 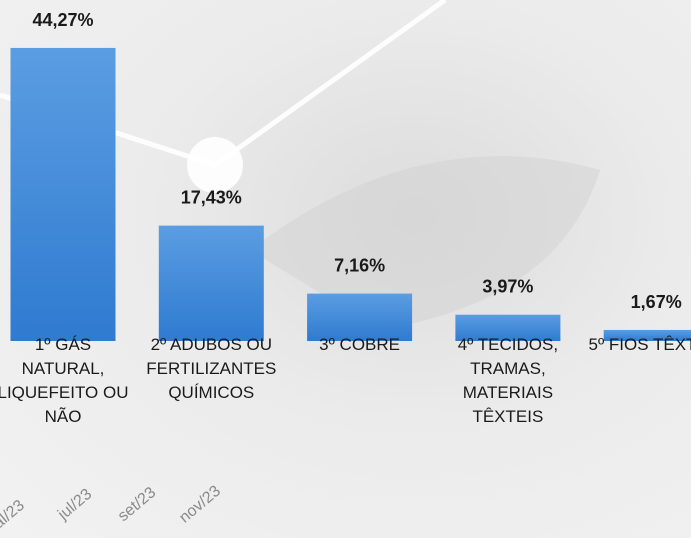 I want to click on category-label: 1º GÁS NATURAL, LIQUEFEITO OU NÃO, so click(x=64, y=380).